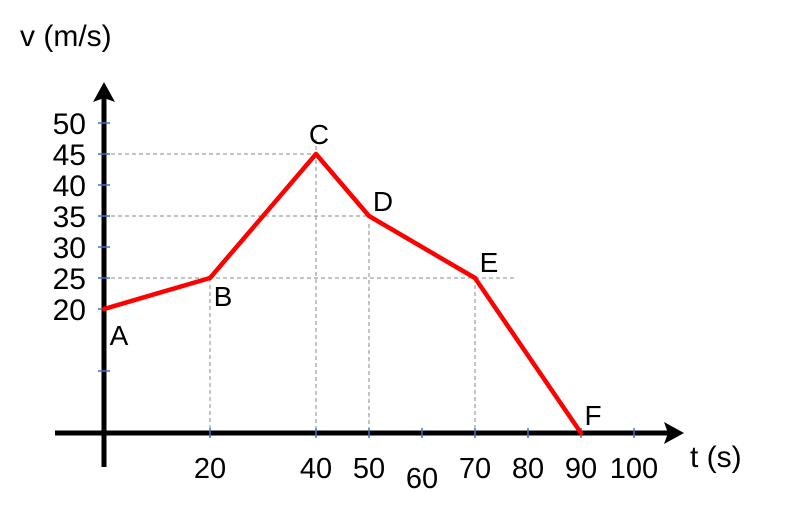 The height and width of the screenshot is (516, 800). What do you see at coordinates (69, 155) in the screenshot?
I see `y-tick-label-45: 45` at bounding box center [69, 155].